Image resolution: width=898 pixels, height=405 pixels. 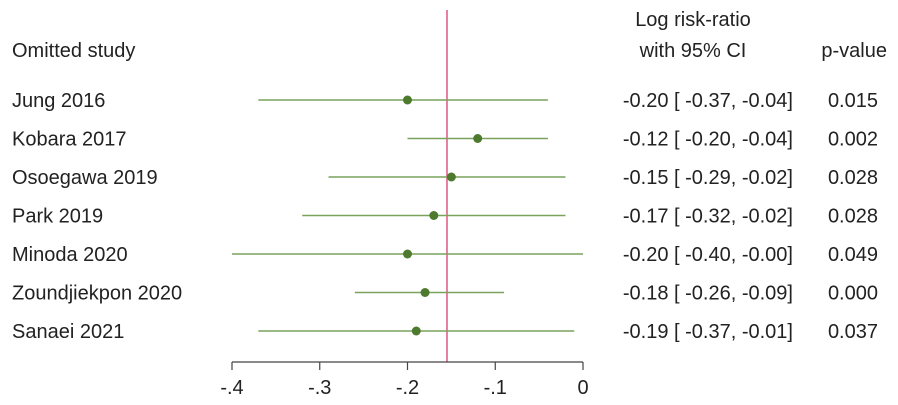 I want to click on study-row: Kobara 2017 -0.12 [ -0.20, -0.04] 0.002, so click(x=445, y=140).